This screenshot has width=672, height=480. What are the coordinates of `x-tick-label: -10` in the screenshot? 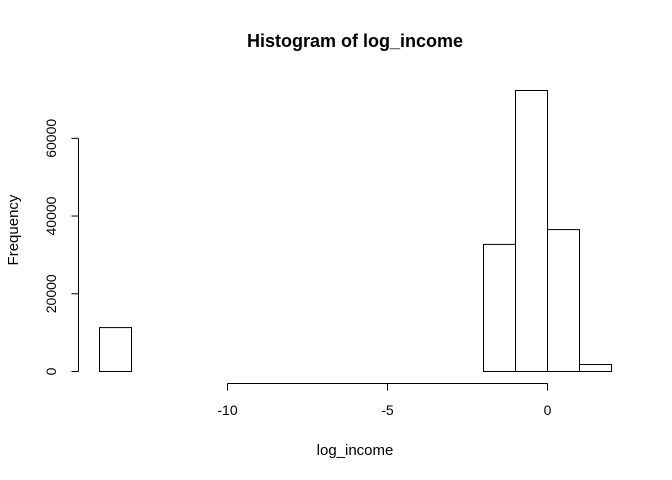 It's located at (227, 410).